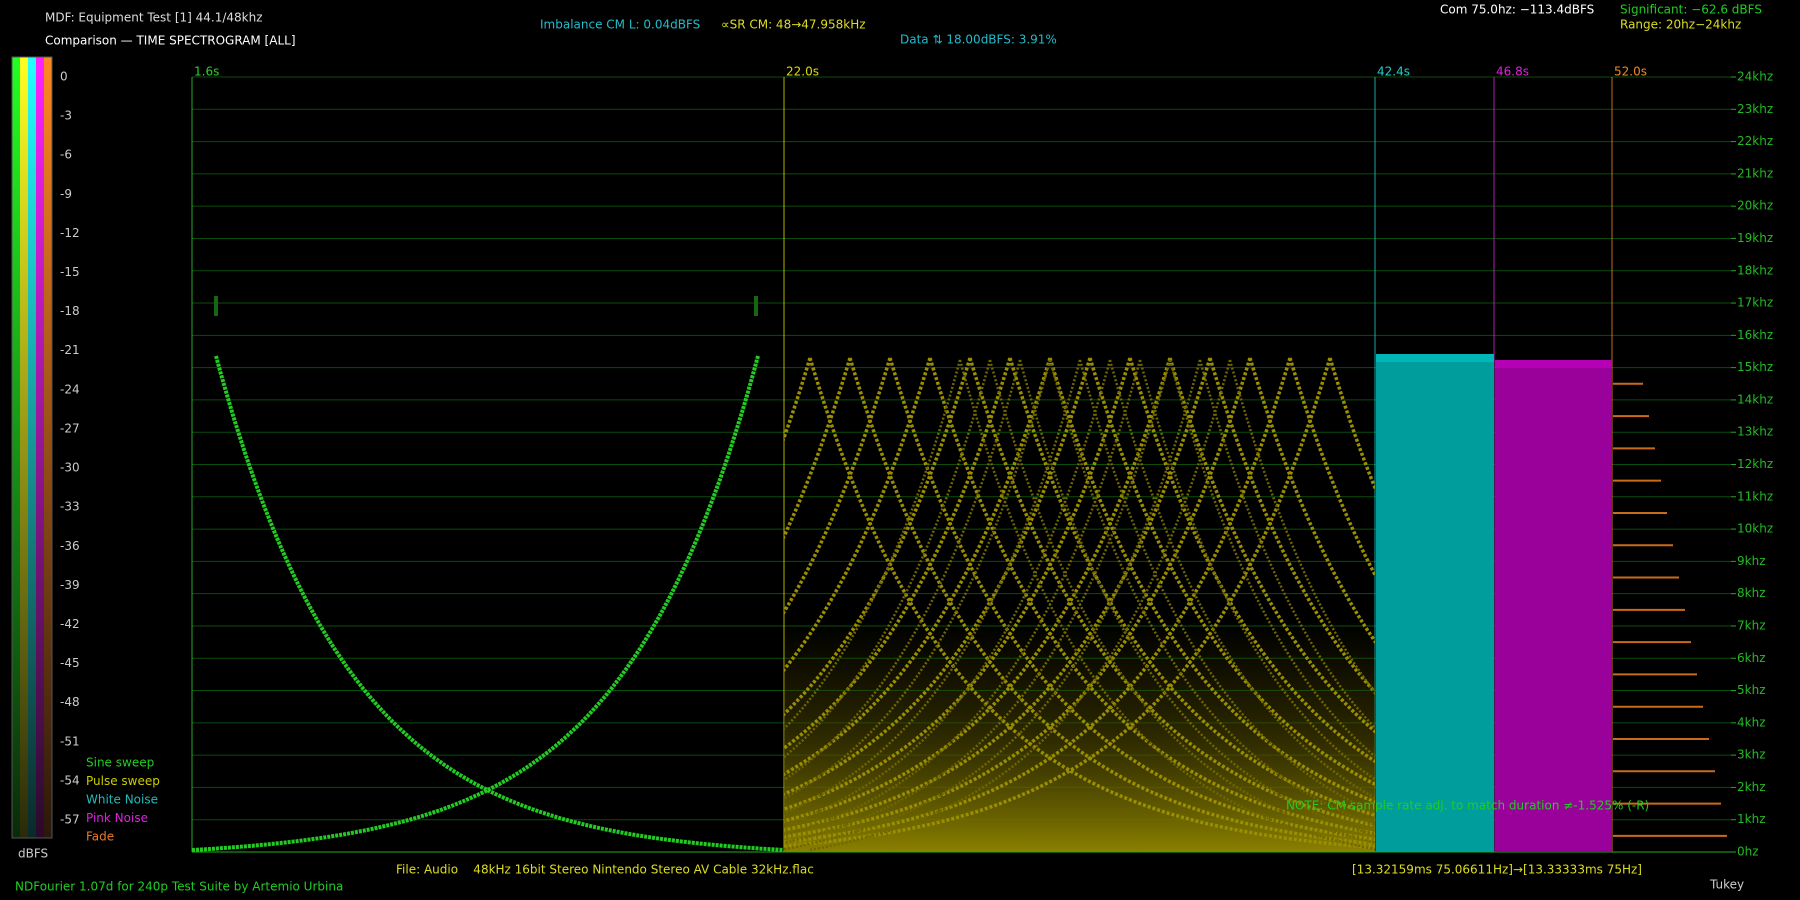 Image resolution: width=1800 pixels, height=900 pixels. Describe the element at coordinates (1755, 464) in the screenshot. I see `freq-label: 12khz` at that location.